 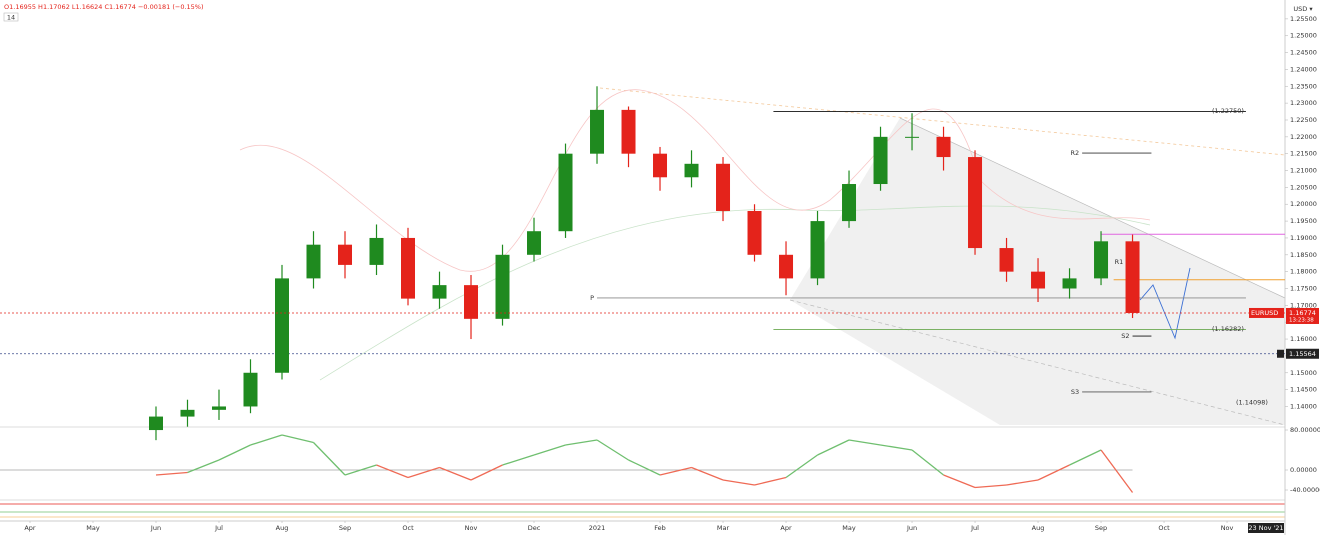 I want to click on x-tick-label: May, so click(x=93, y=528).